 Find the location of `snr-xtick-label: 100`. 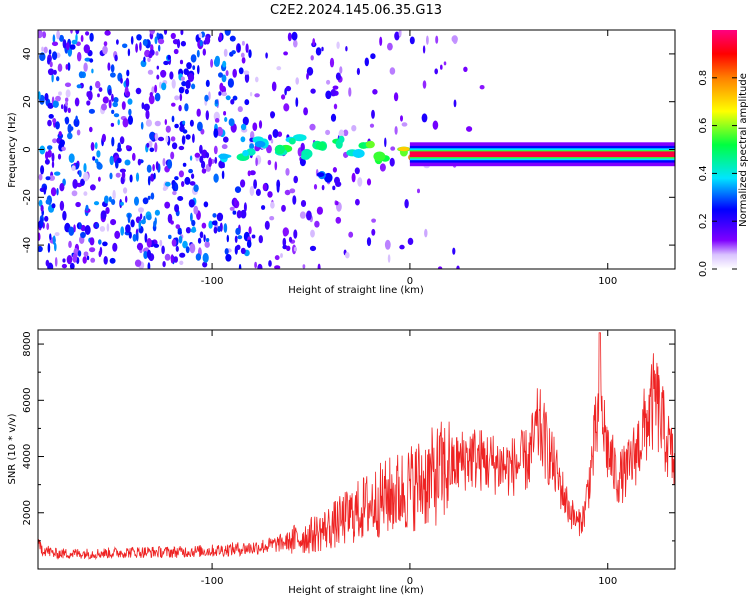

snr-xtick-label: 100 is located at coordinates (607, 581).